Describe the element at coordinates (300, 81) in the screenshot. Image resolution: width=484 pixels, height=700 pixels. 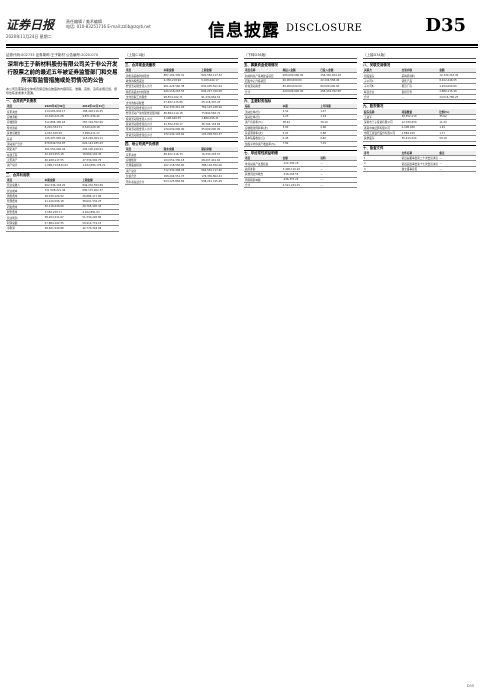
I see `table-cell: 60,000,000.00` at that location.